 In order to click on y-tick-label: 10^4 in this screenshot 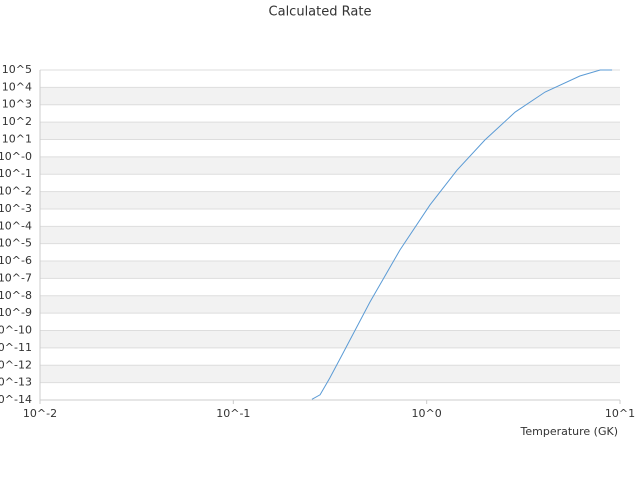, I will do `click(17, 86)`.